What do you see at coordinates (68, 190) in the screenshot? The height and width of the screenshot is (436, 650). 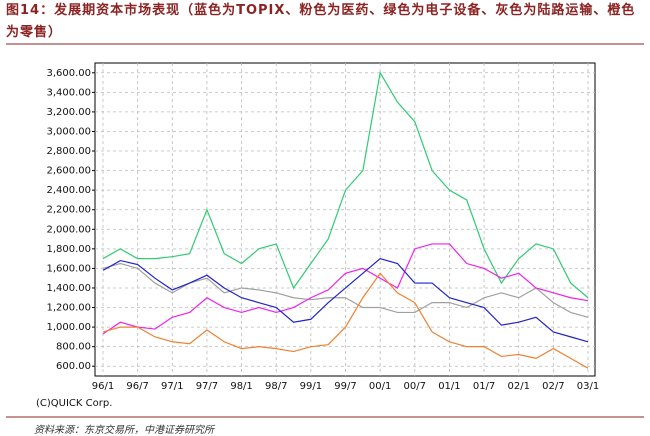 I see `y-tick-label: 2,400.00` at bounding box center [68, 190].